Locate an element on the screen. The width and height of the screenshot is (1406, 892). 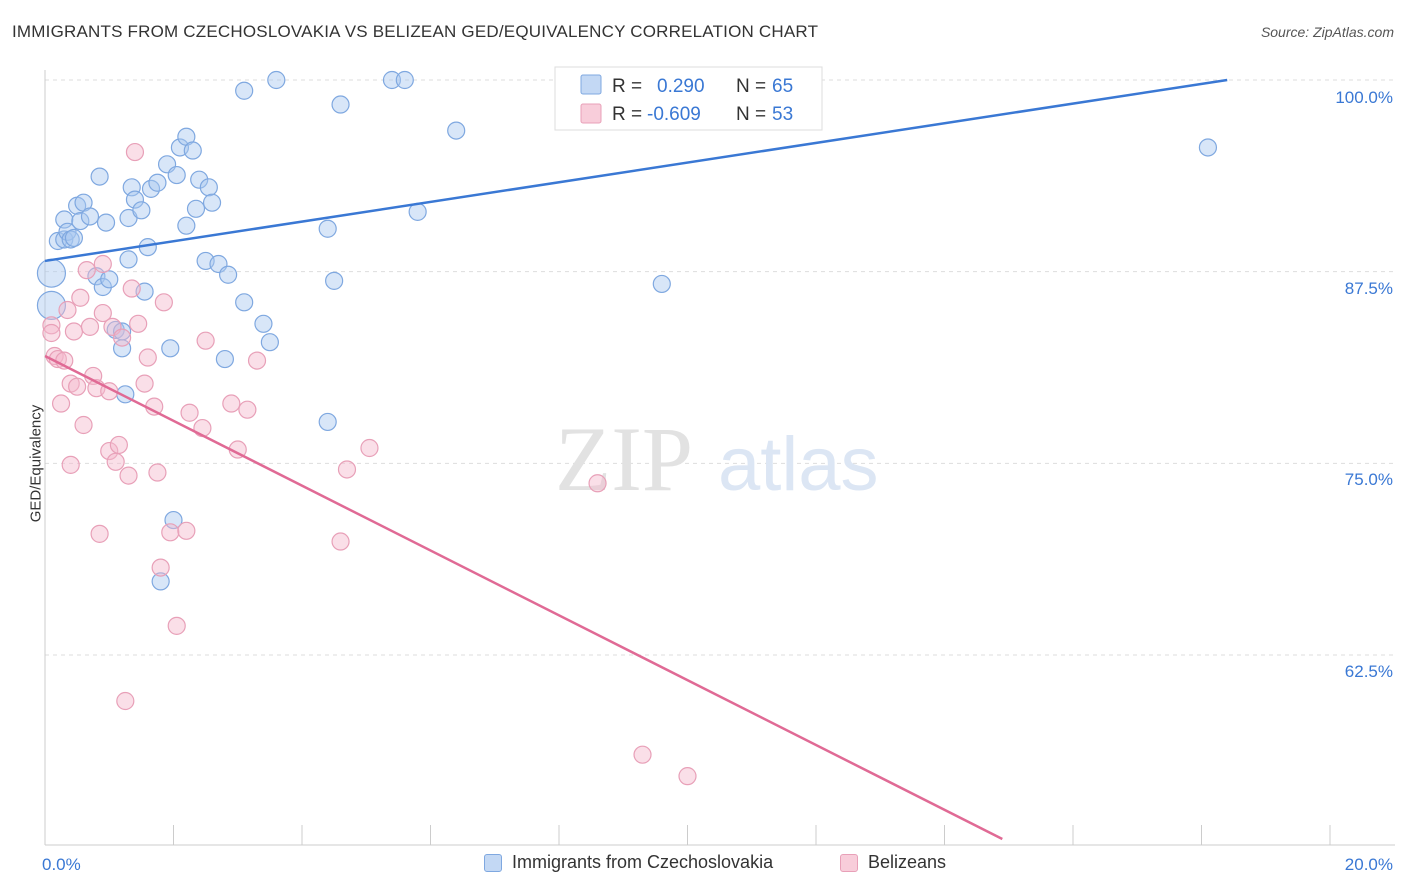
stats-swatch-blue is located at coordinates (591, 84).